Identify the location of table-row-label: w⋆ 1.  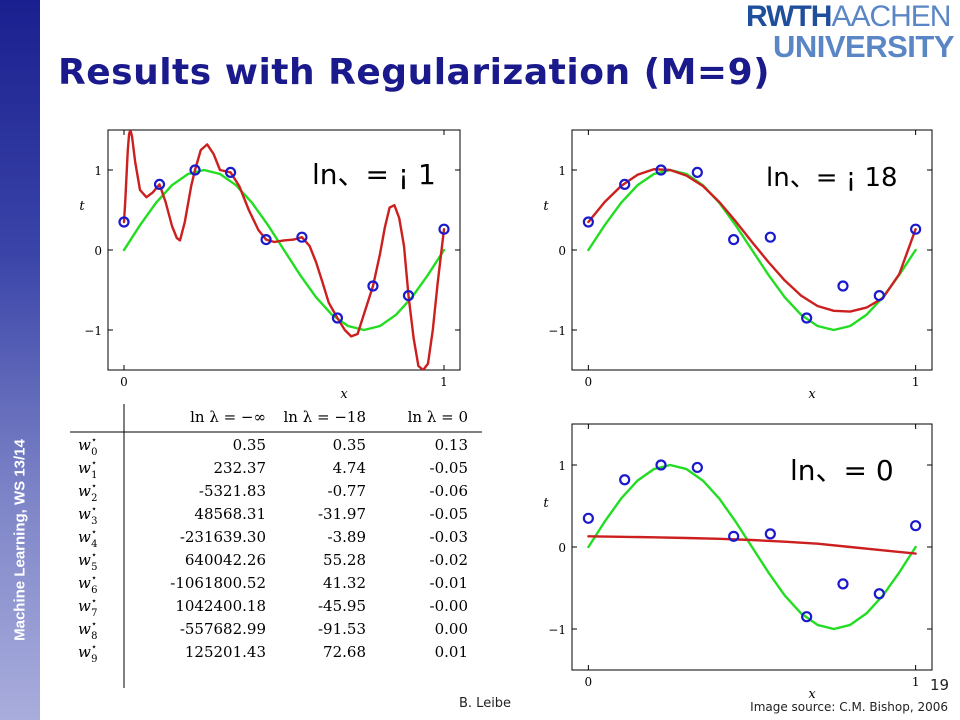
(87, 469).